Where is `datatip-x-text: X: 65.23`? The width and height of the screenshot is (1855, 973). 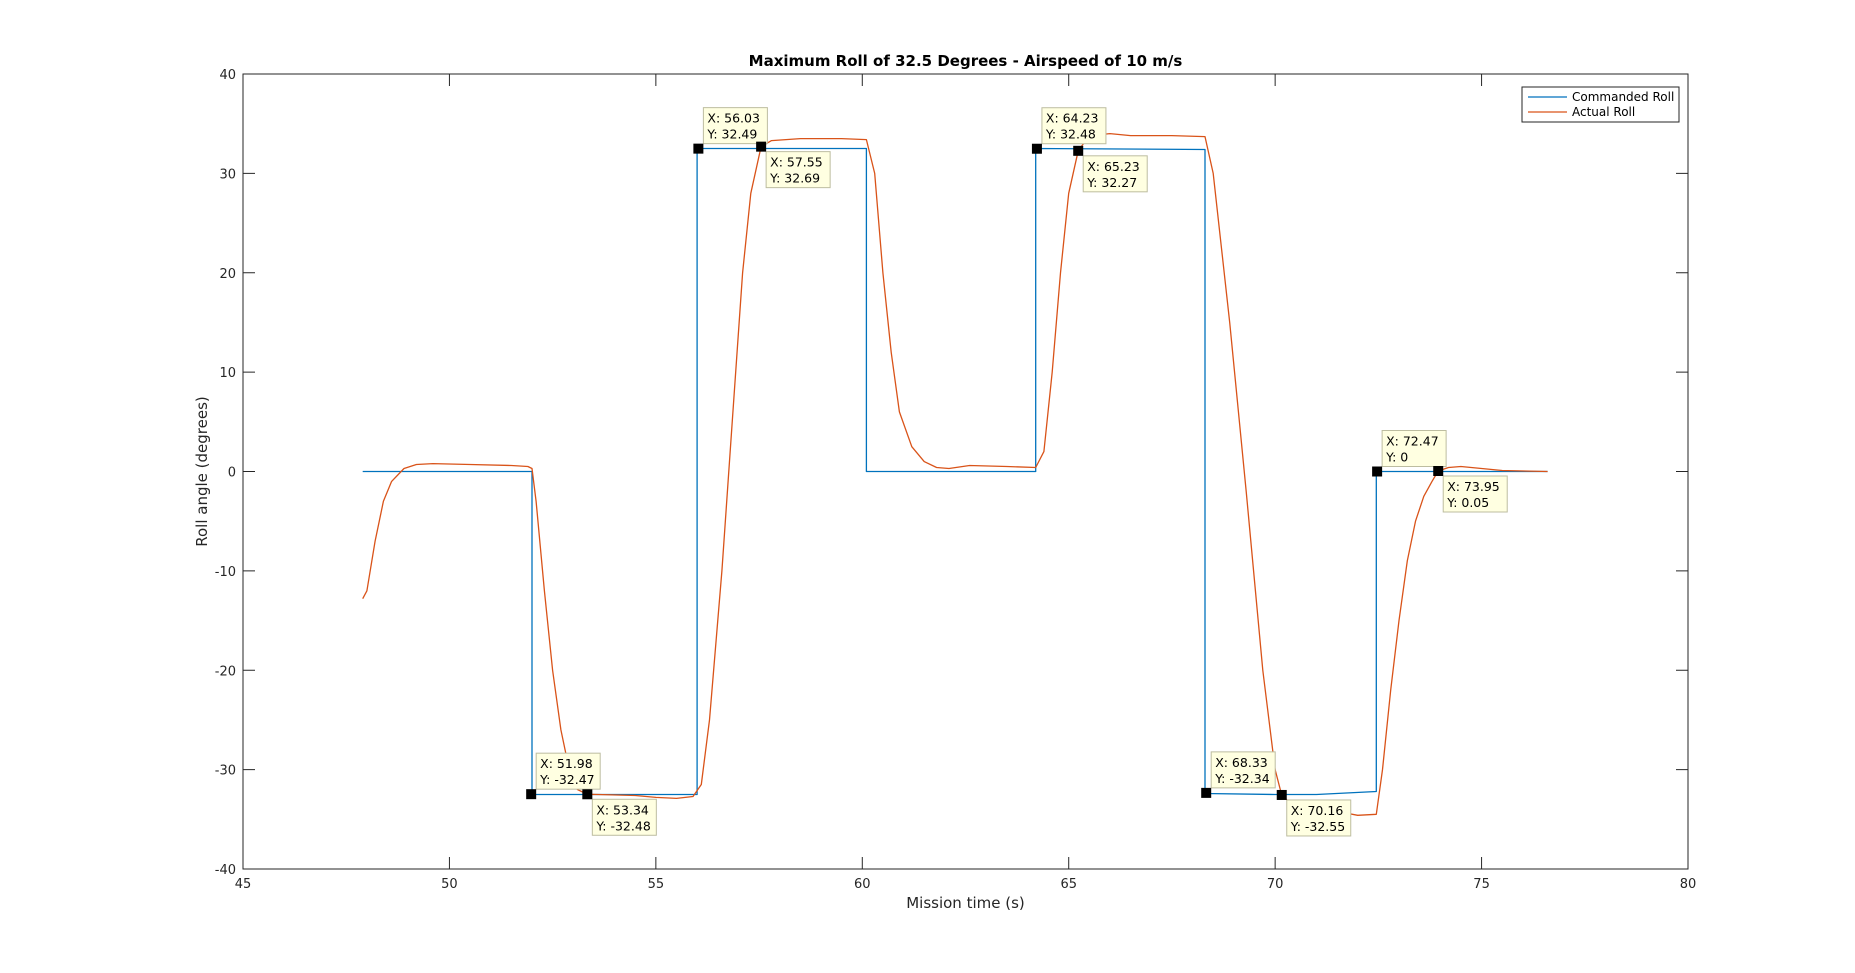
datatip-x-text: X: 65.23 is located at coordinates (1113, 166).